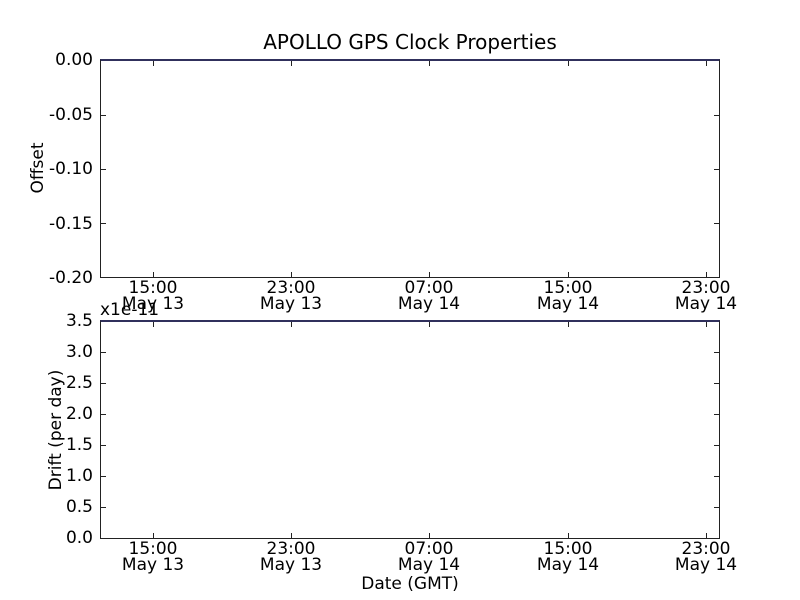 The width and height of the screenshot is (800, 600). I want to click on offset-xtick-label: 15:00 May 13, so click(153, 296).